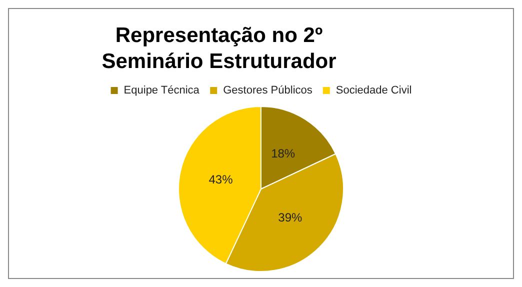 The height and width of the screenshot is (287, 522). What do you see at coordinates (290, 217) in the screenshot?
I see `data-label: 39%` at bounding box center [290, 217].